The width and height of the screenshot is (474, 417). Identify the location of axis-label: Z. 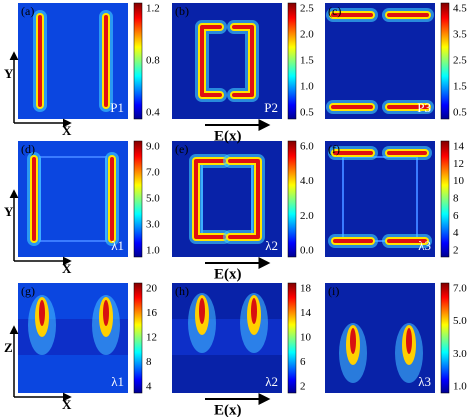
(8, 347).